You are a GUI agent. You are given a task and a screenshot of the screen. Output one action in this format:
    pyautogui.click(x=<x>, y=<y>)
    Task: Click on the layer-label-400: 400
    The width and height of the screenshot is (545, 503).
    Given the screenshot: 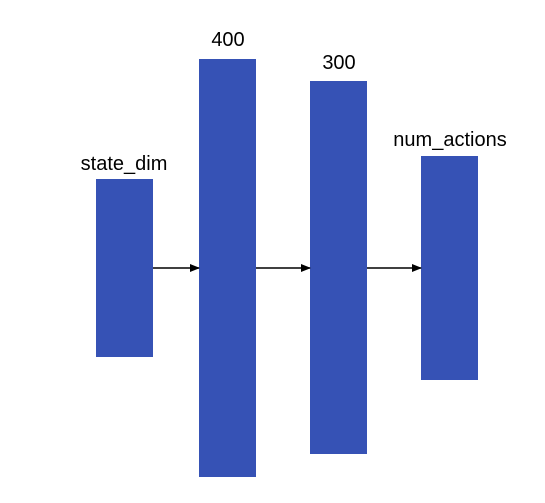 What is the action you would take?
    pyautogui.click(x=227, y=40)
    